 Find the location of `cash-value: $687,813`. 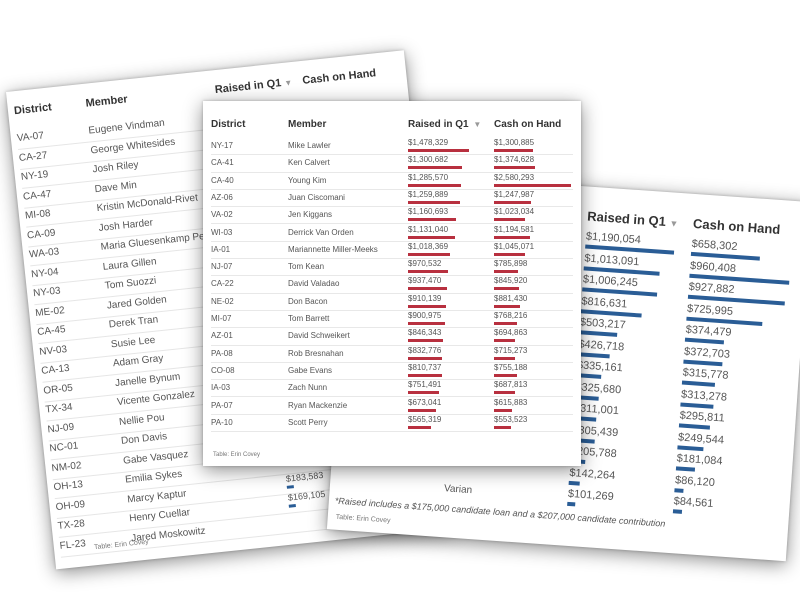

cash-value: $687,813 is located at coordinates (511, 385).